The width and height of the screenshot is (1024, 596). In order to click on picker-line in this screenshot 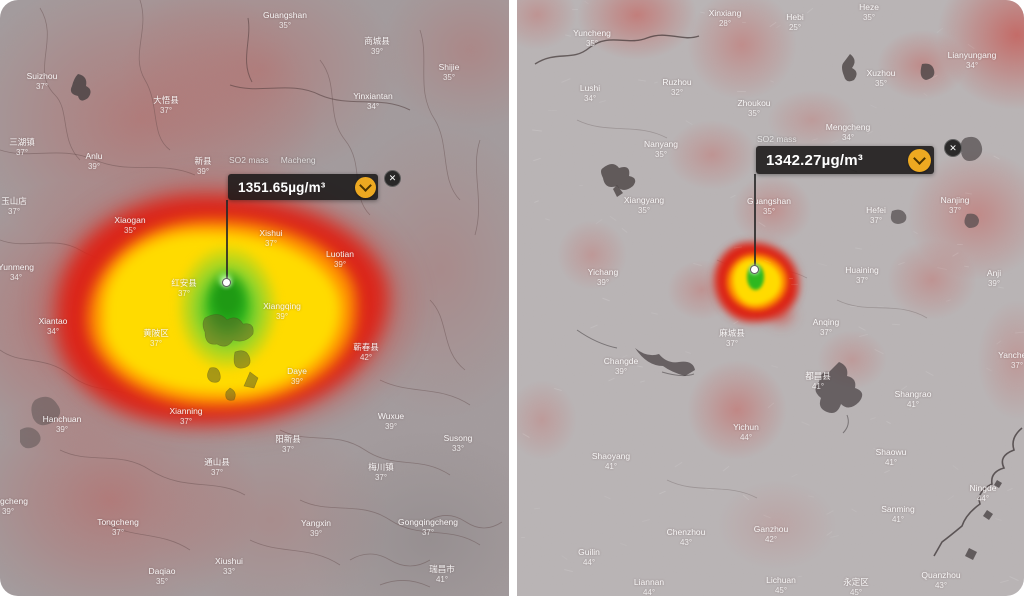, I will do `click(227, 240)`.